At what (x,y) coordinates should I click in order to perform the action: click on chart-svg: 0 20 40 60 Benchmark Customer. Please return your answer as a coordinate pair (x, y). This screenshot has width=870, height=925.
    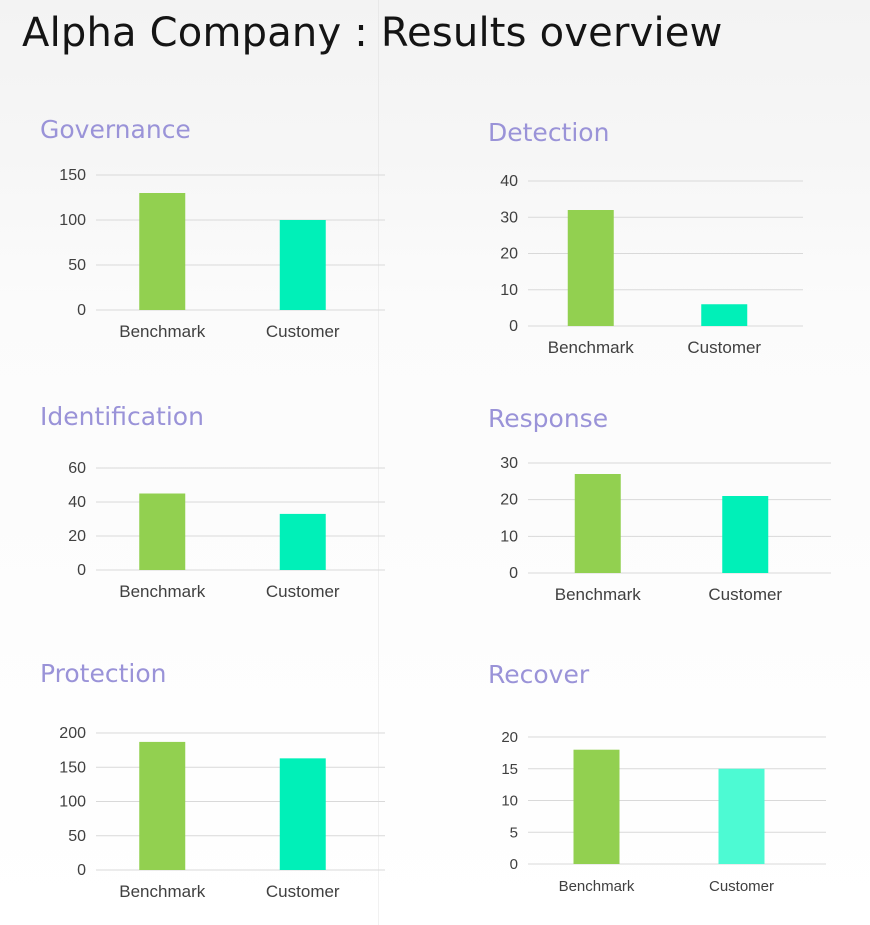
    Looking at the image, I should click on (226, 530).